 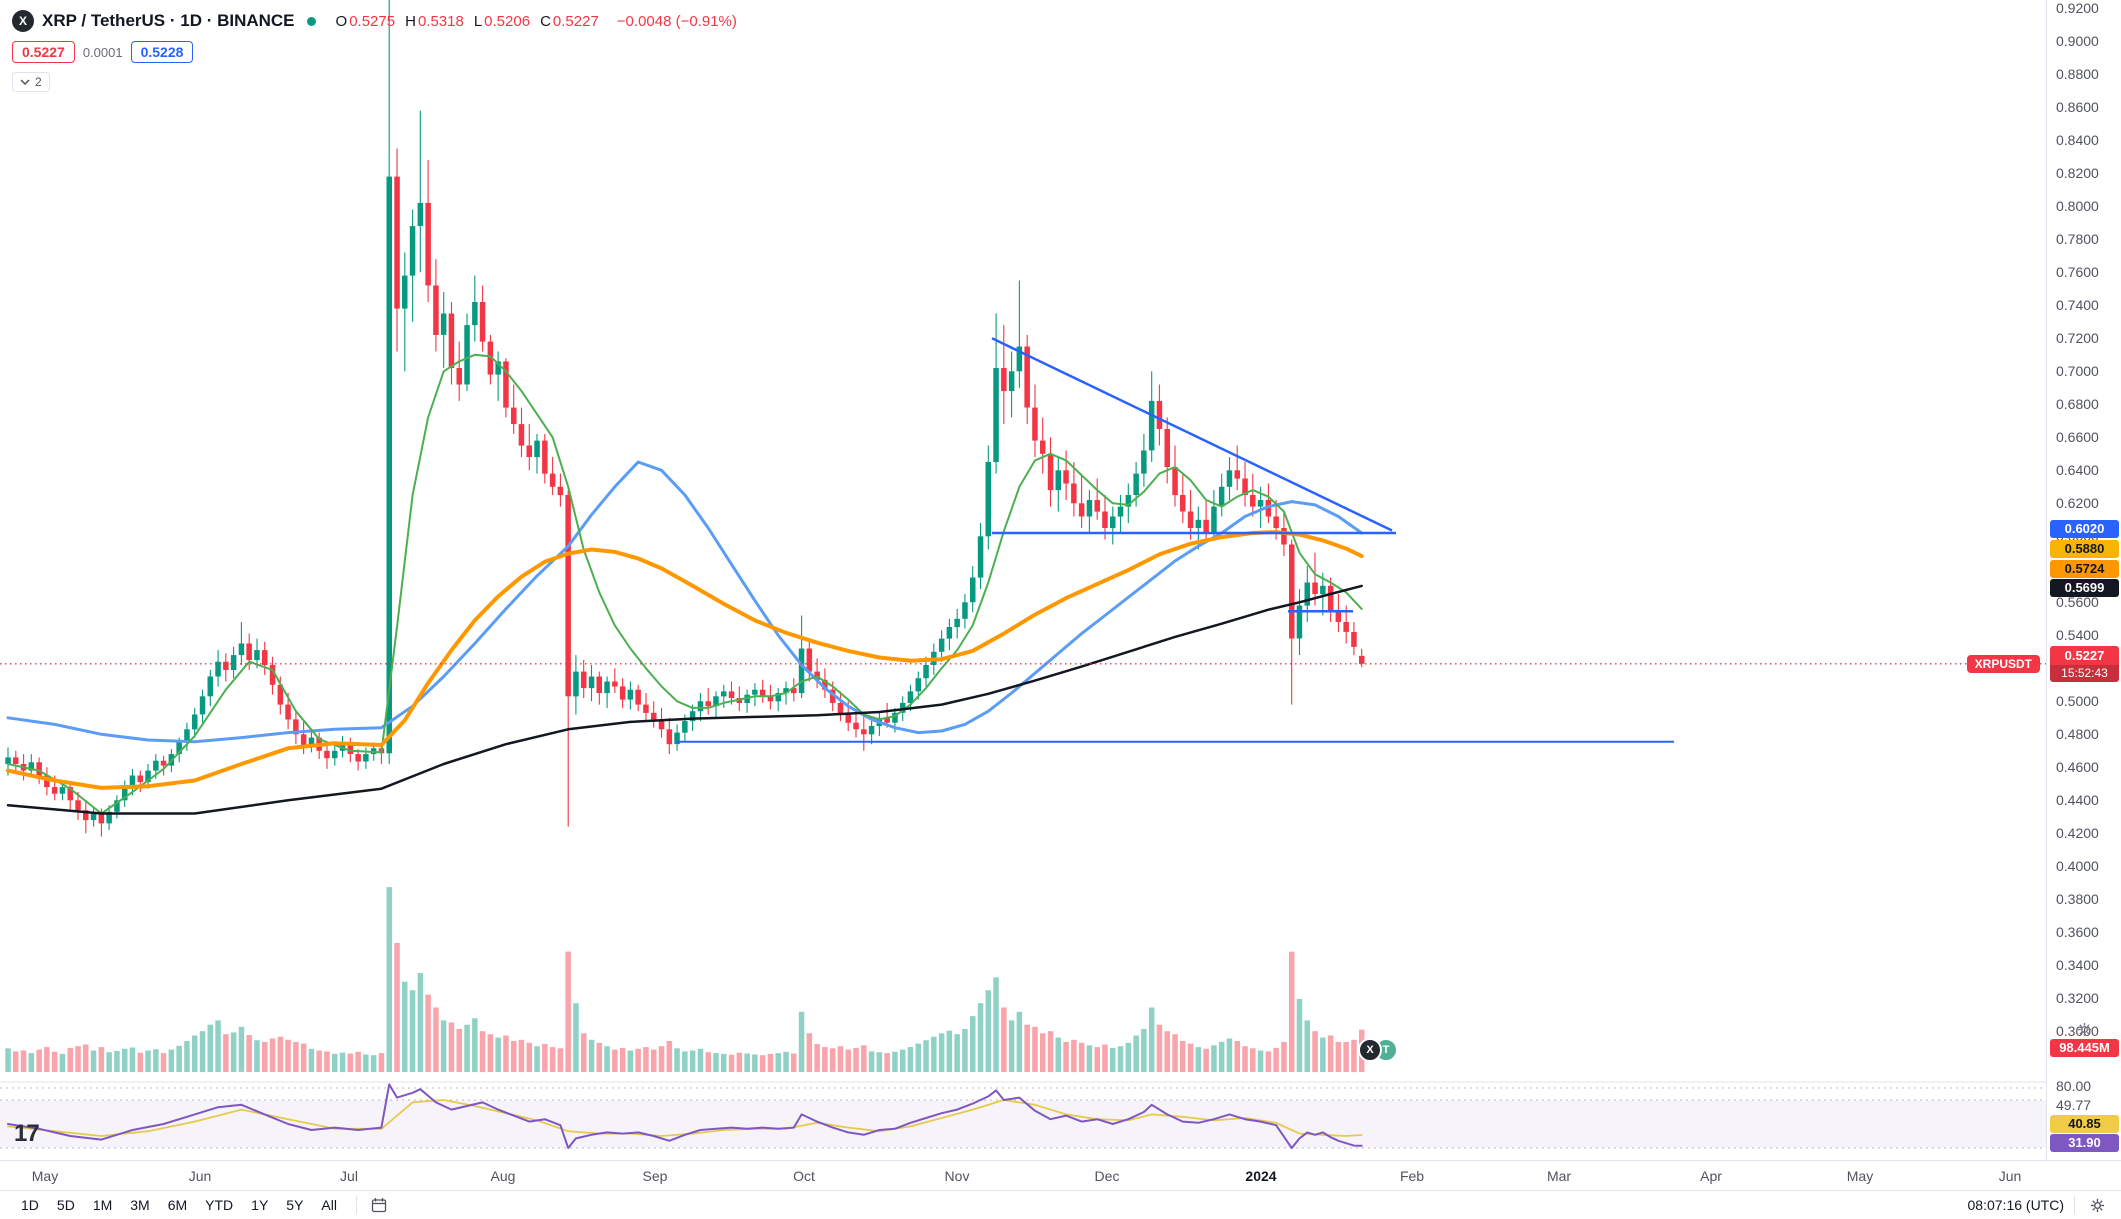 I want to click on price-axis-label: 0.6400, so click(x=2077, y=470).